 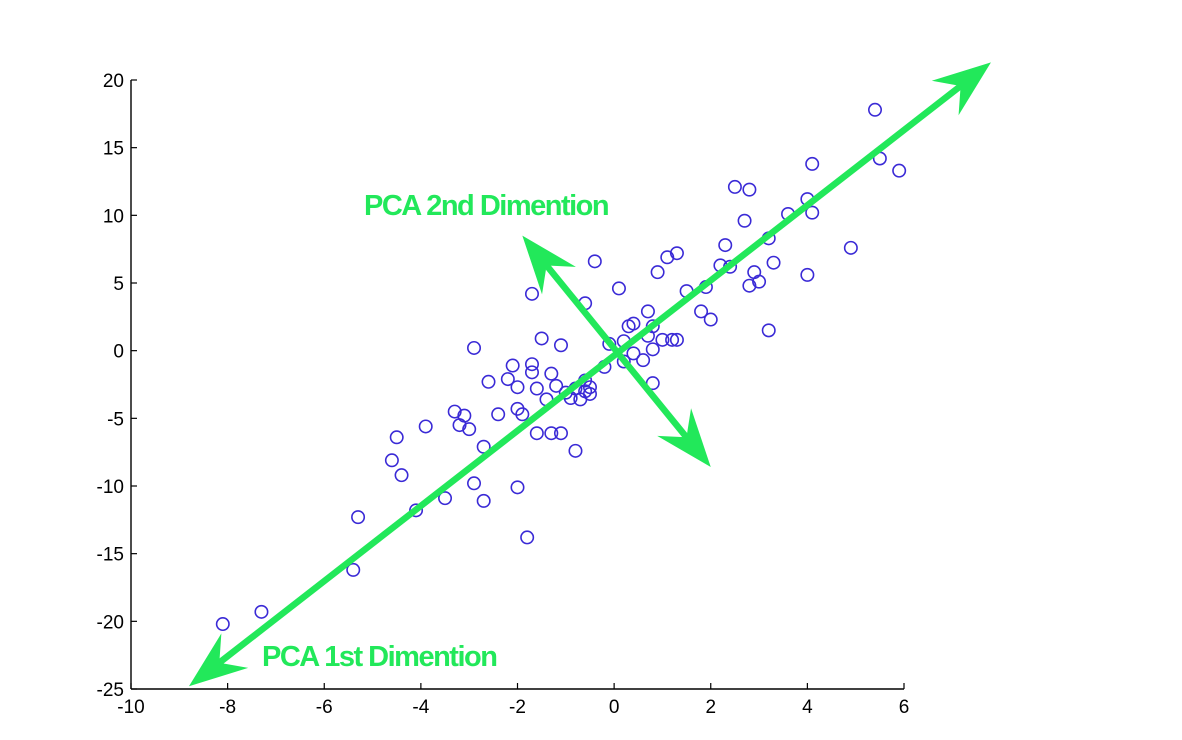 I want to click on y-tick-label: 15, so click(x=113, y=149).